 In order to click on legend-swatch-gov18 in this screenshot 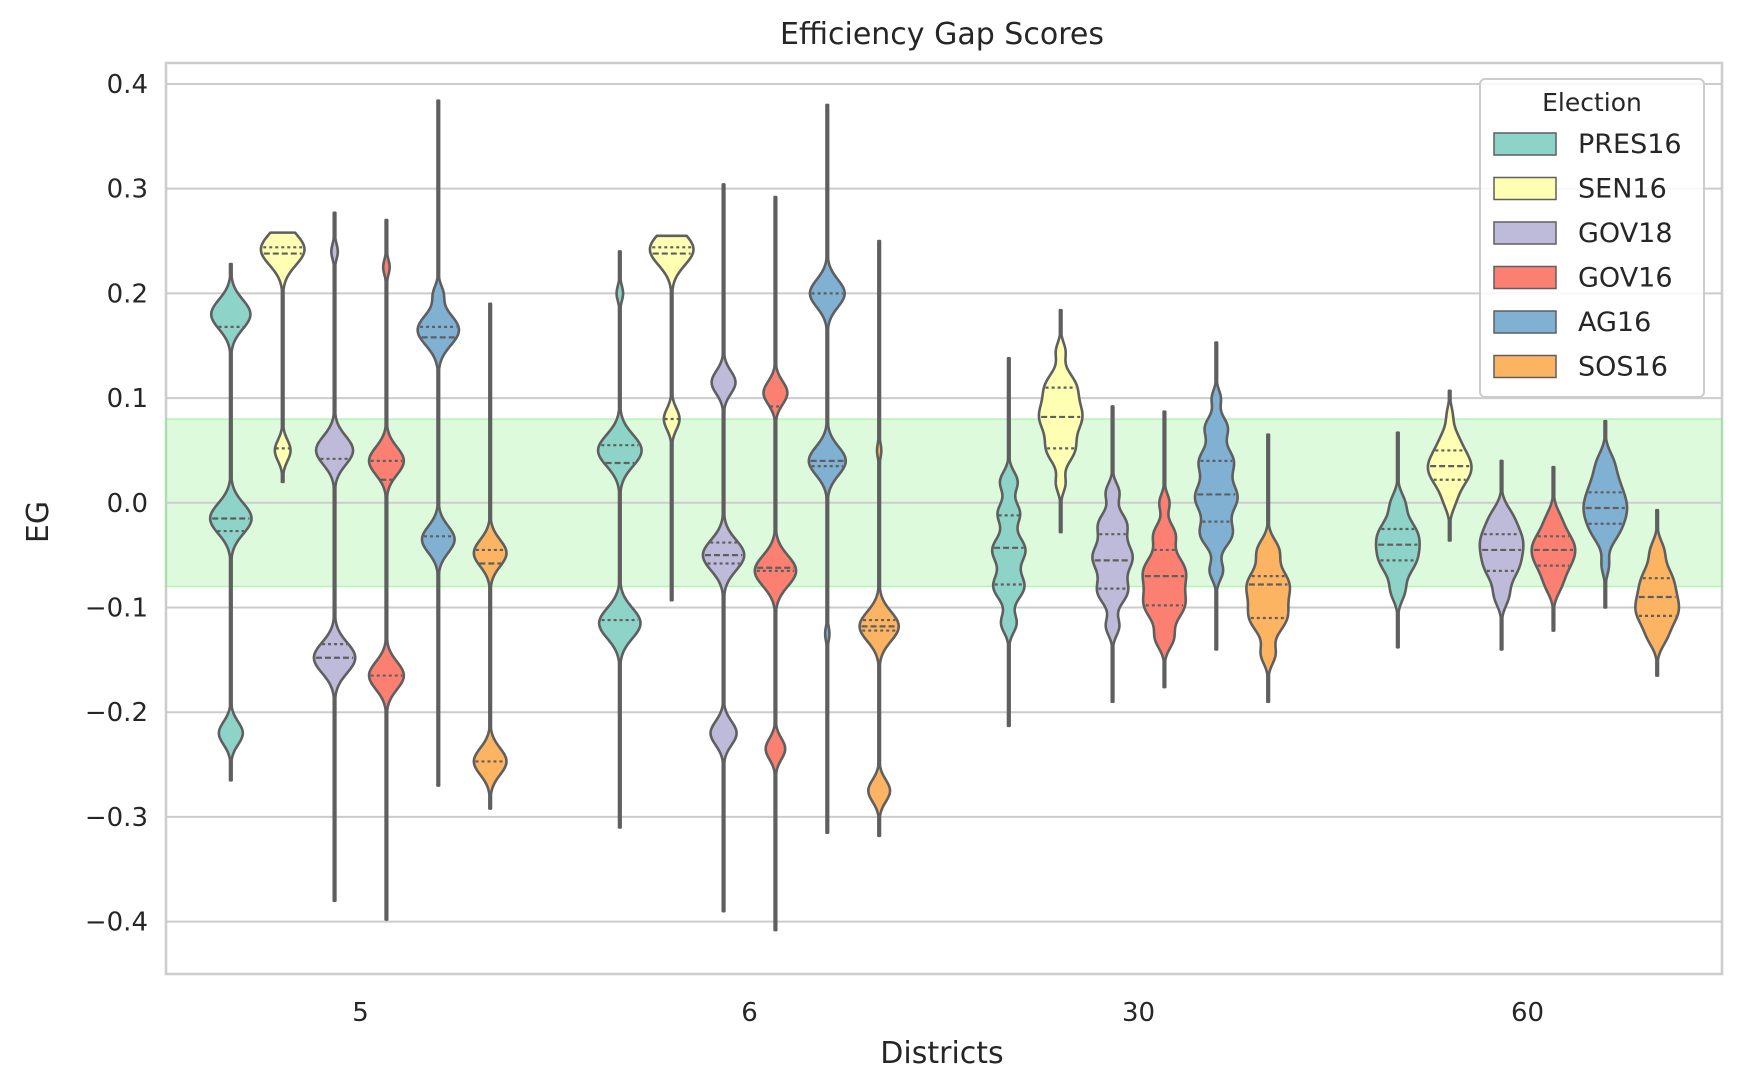, I will do `click(1525, 233)`.